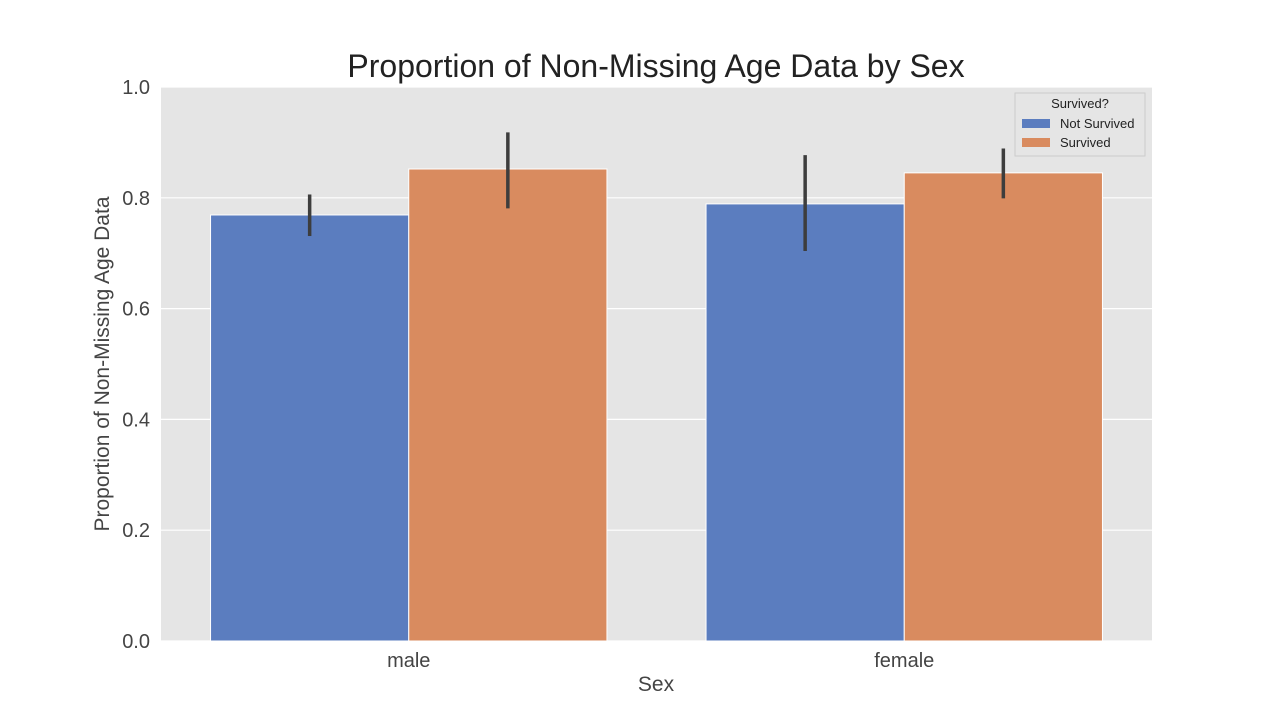  I want to click on legend-label-not-survived: Not Survived, so click(1097, 123).